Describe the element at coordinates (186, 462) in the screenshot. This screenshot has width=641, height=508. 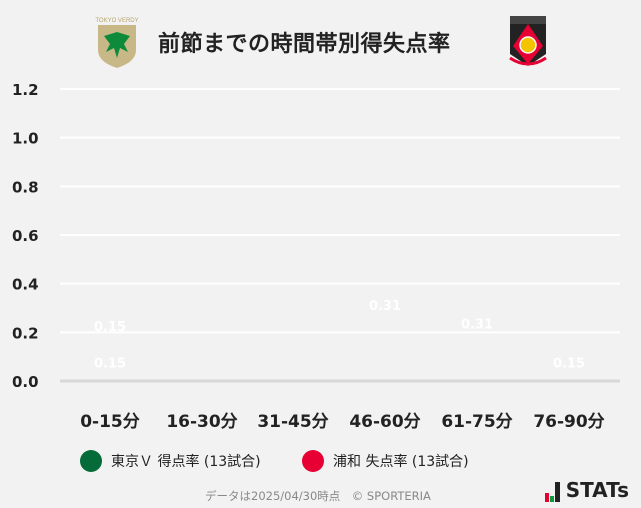
I see `legend-label: 東京Ｖ 得点率 (13試合)` at that location.